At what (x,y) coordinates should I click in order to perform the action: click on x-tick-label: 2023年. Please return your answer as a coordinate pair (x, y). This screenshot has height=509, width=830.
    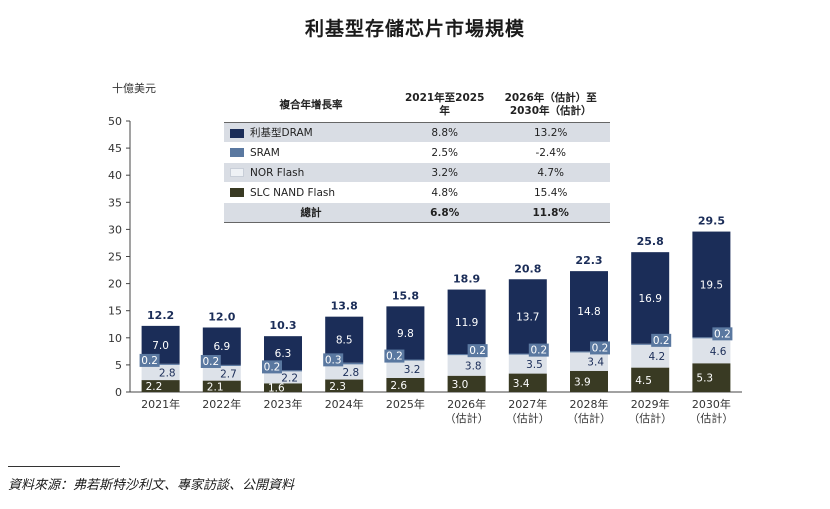
    Looking at the image, I should click on (283, 404).